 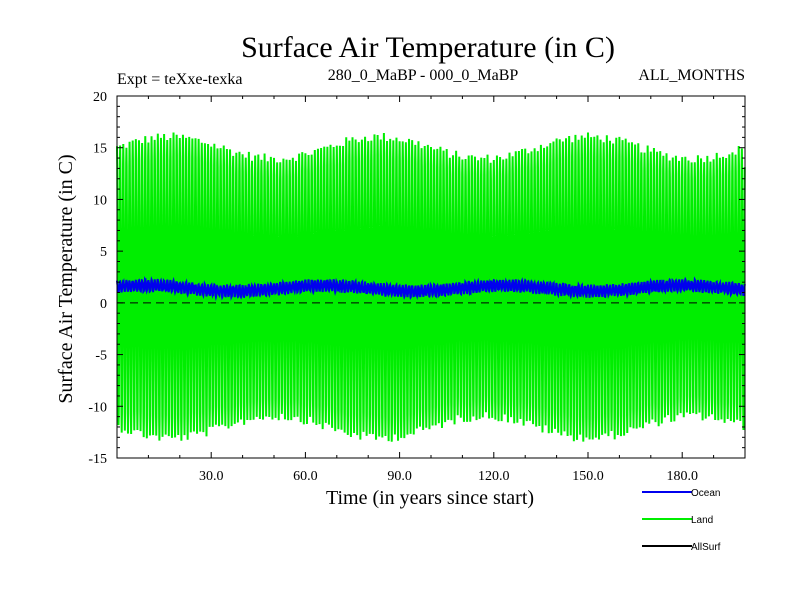 I want to click on subtitle-right: ALL_MONTHS, so click(x=691, y=75).